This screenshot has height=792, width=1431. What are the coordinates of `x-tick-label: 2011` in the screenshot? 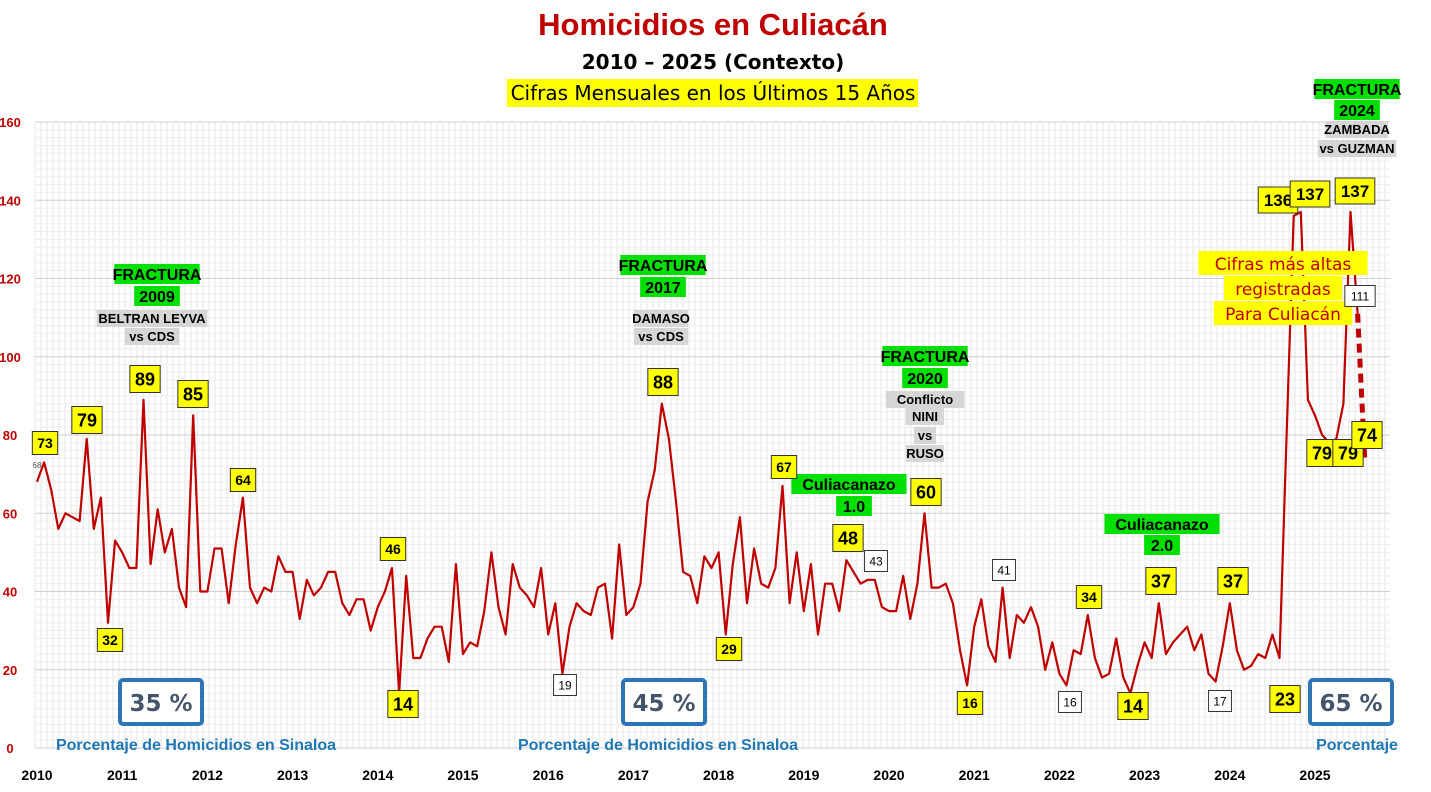 It's located at (122, 775).